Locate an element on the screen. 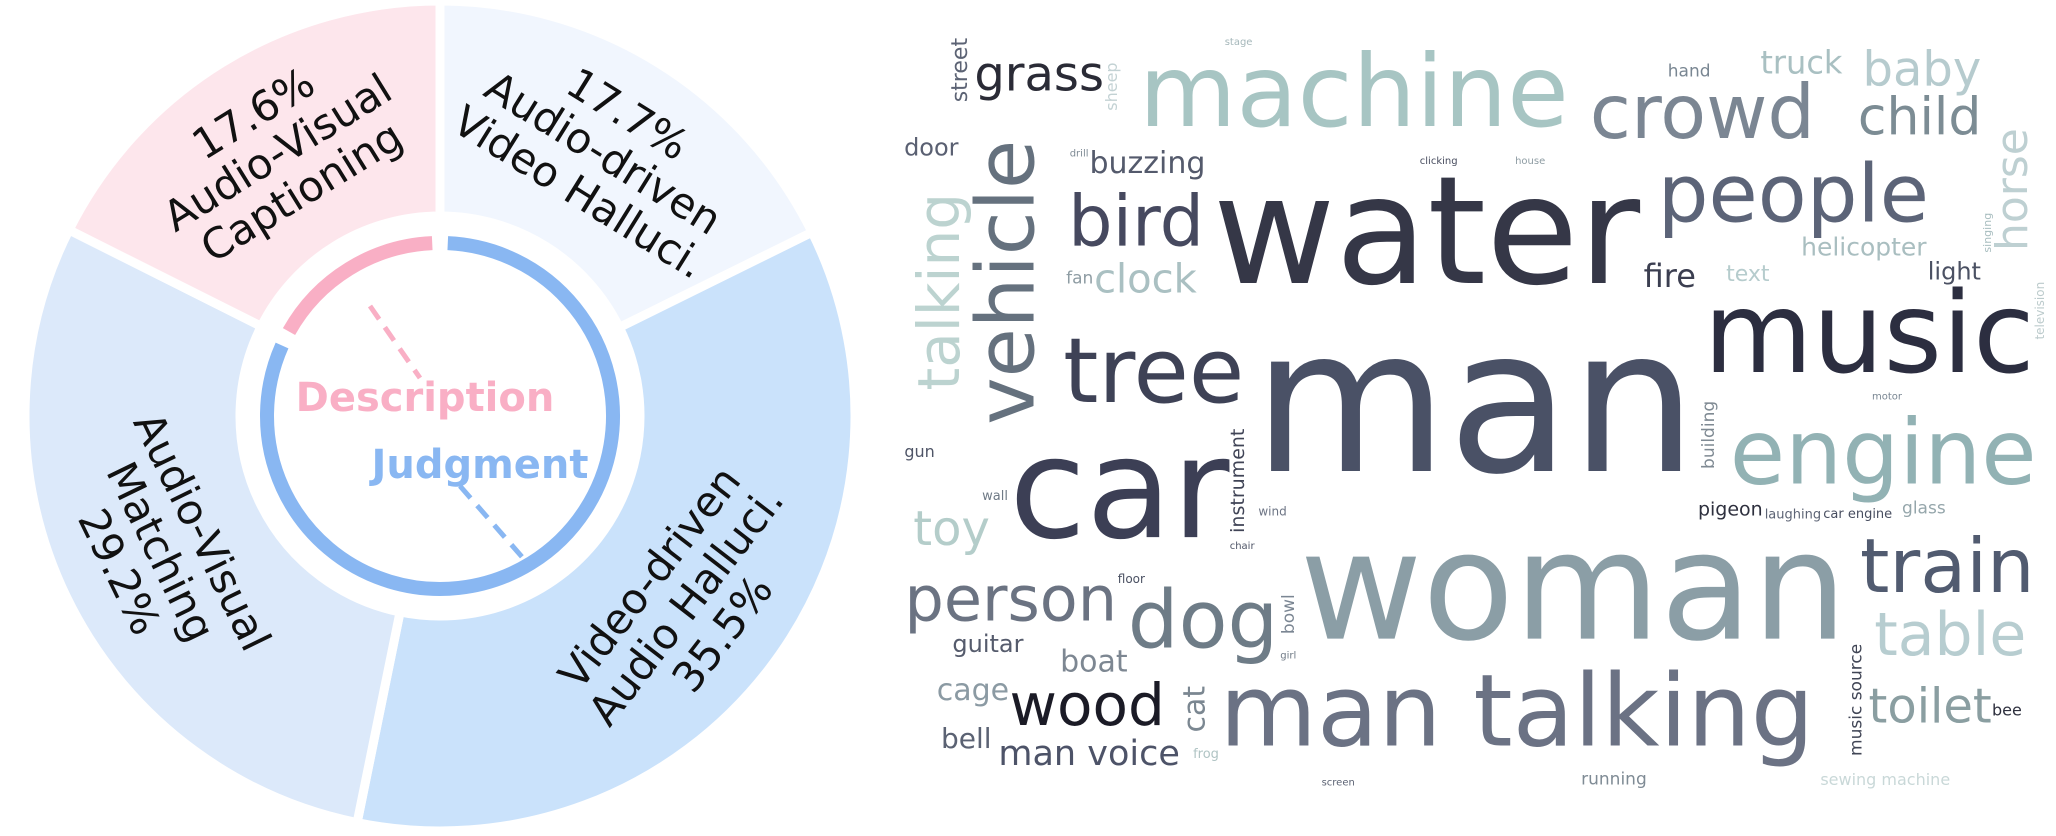  cloud-word-door: door is located at coordinates (931, 147).